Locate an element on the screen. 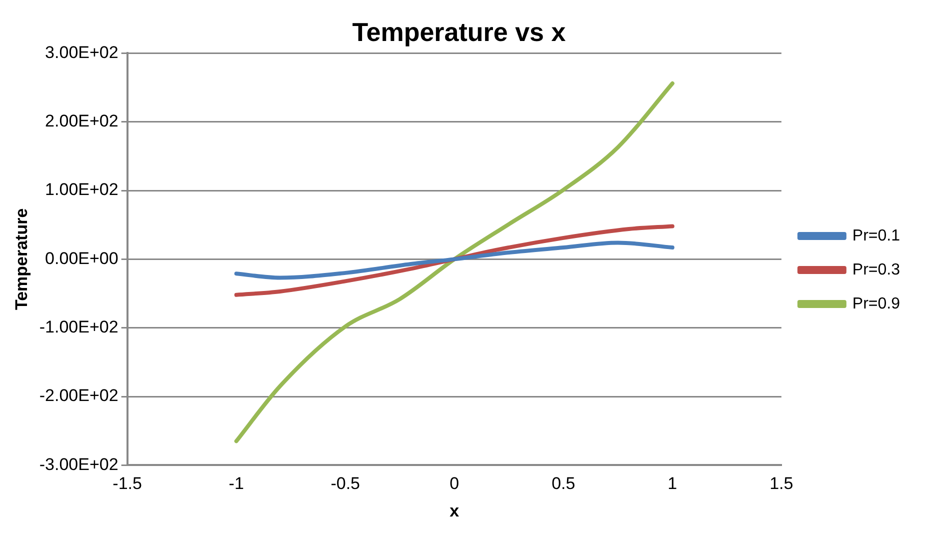 The image size is (931, 538). line-series is located at coordinates (454, 260).